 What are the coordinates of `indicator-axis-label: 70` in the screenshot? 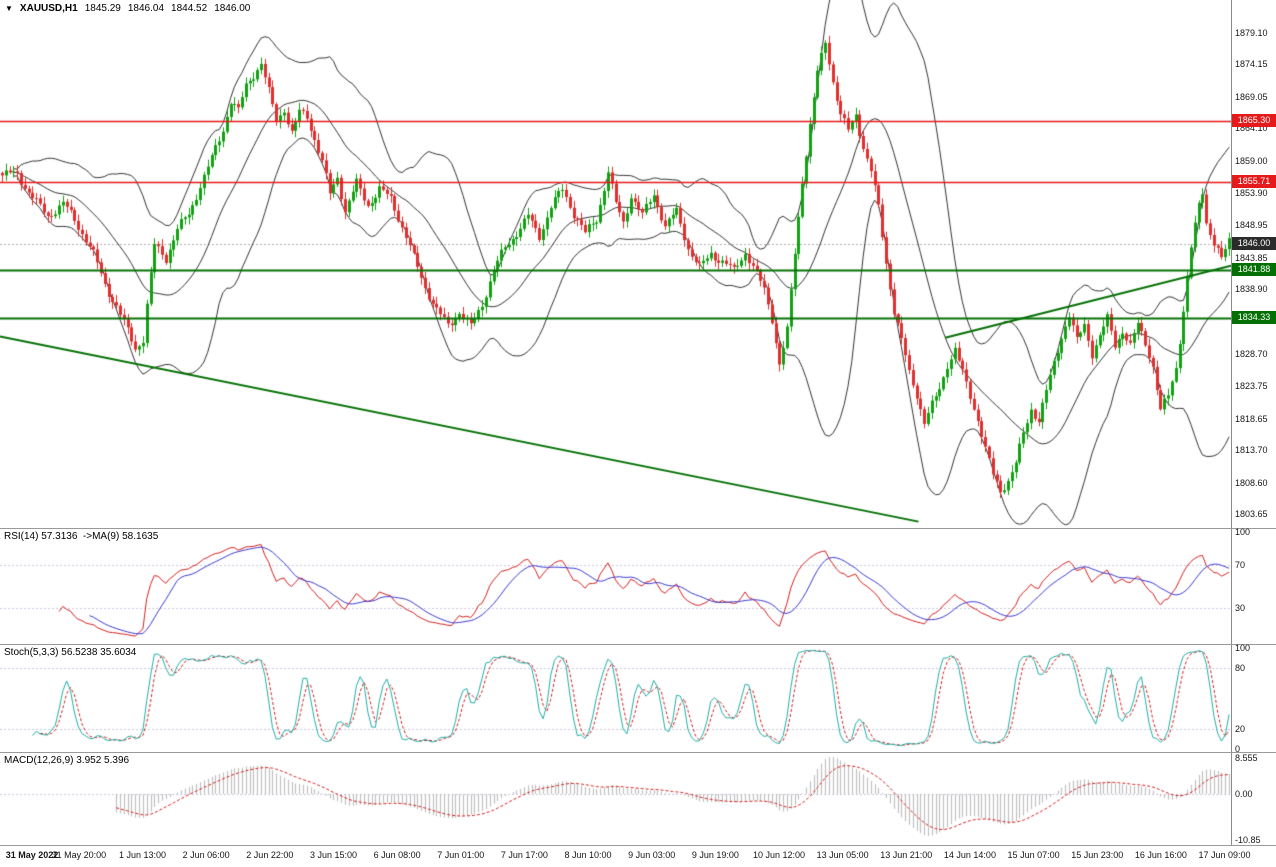 It's located at (1240, 564).